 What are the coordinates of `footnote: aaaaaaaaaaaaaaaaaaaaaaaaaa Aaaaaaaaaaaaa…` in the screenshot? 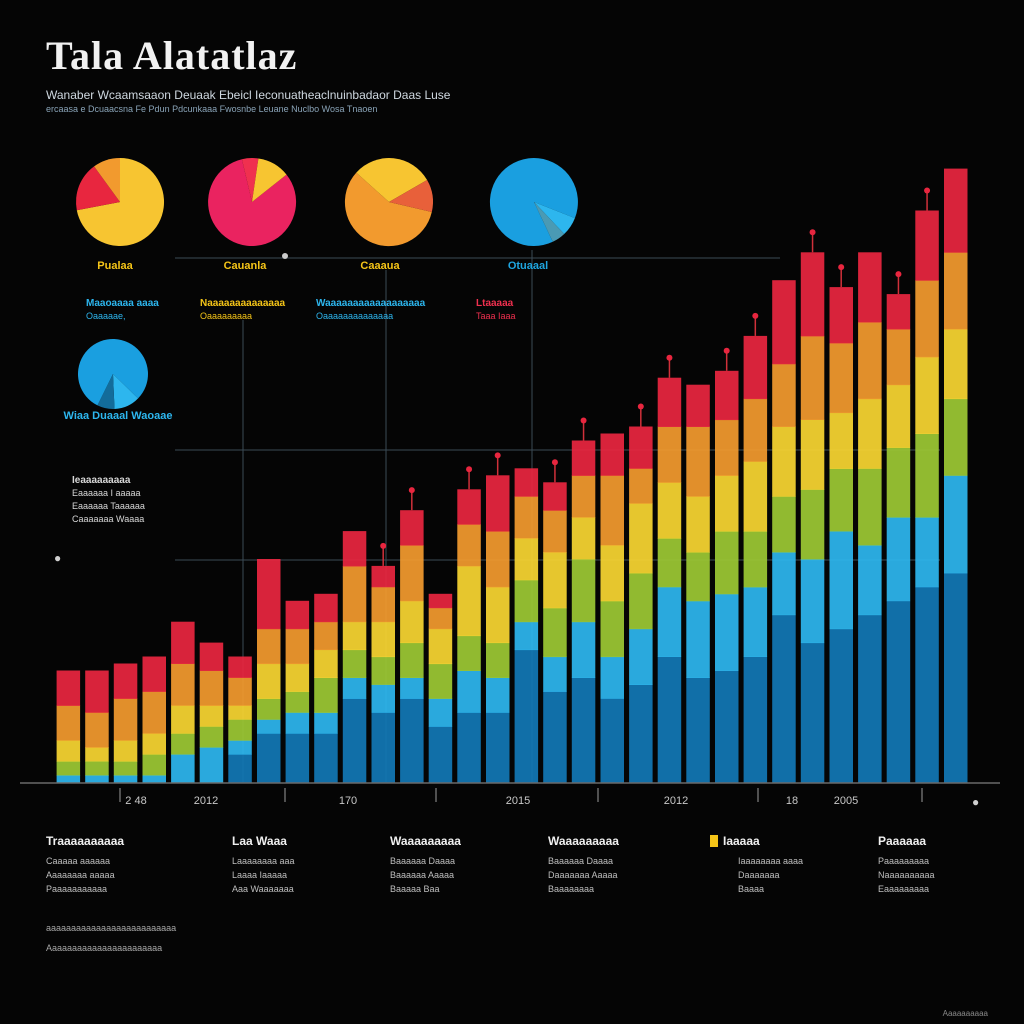 It's located at (111, 938).